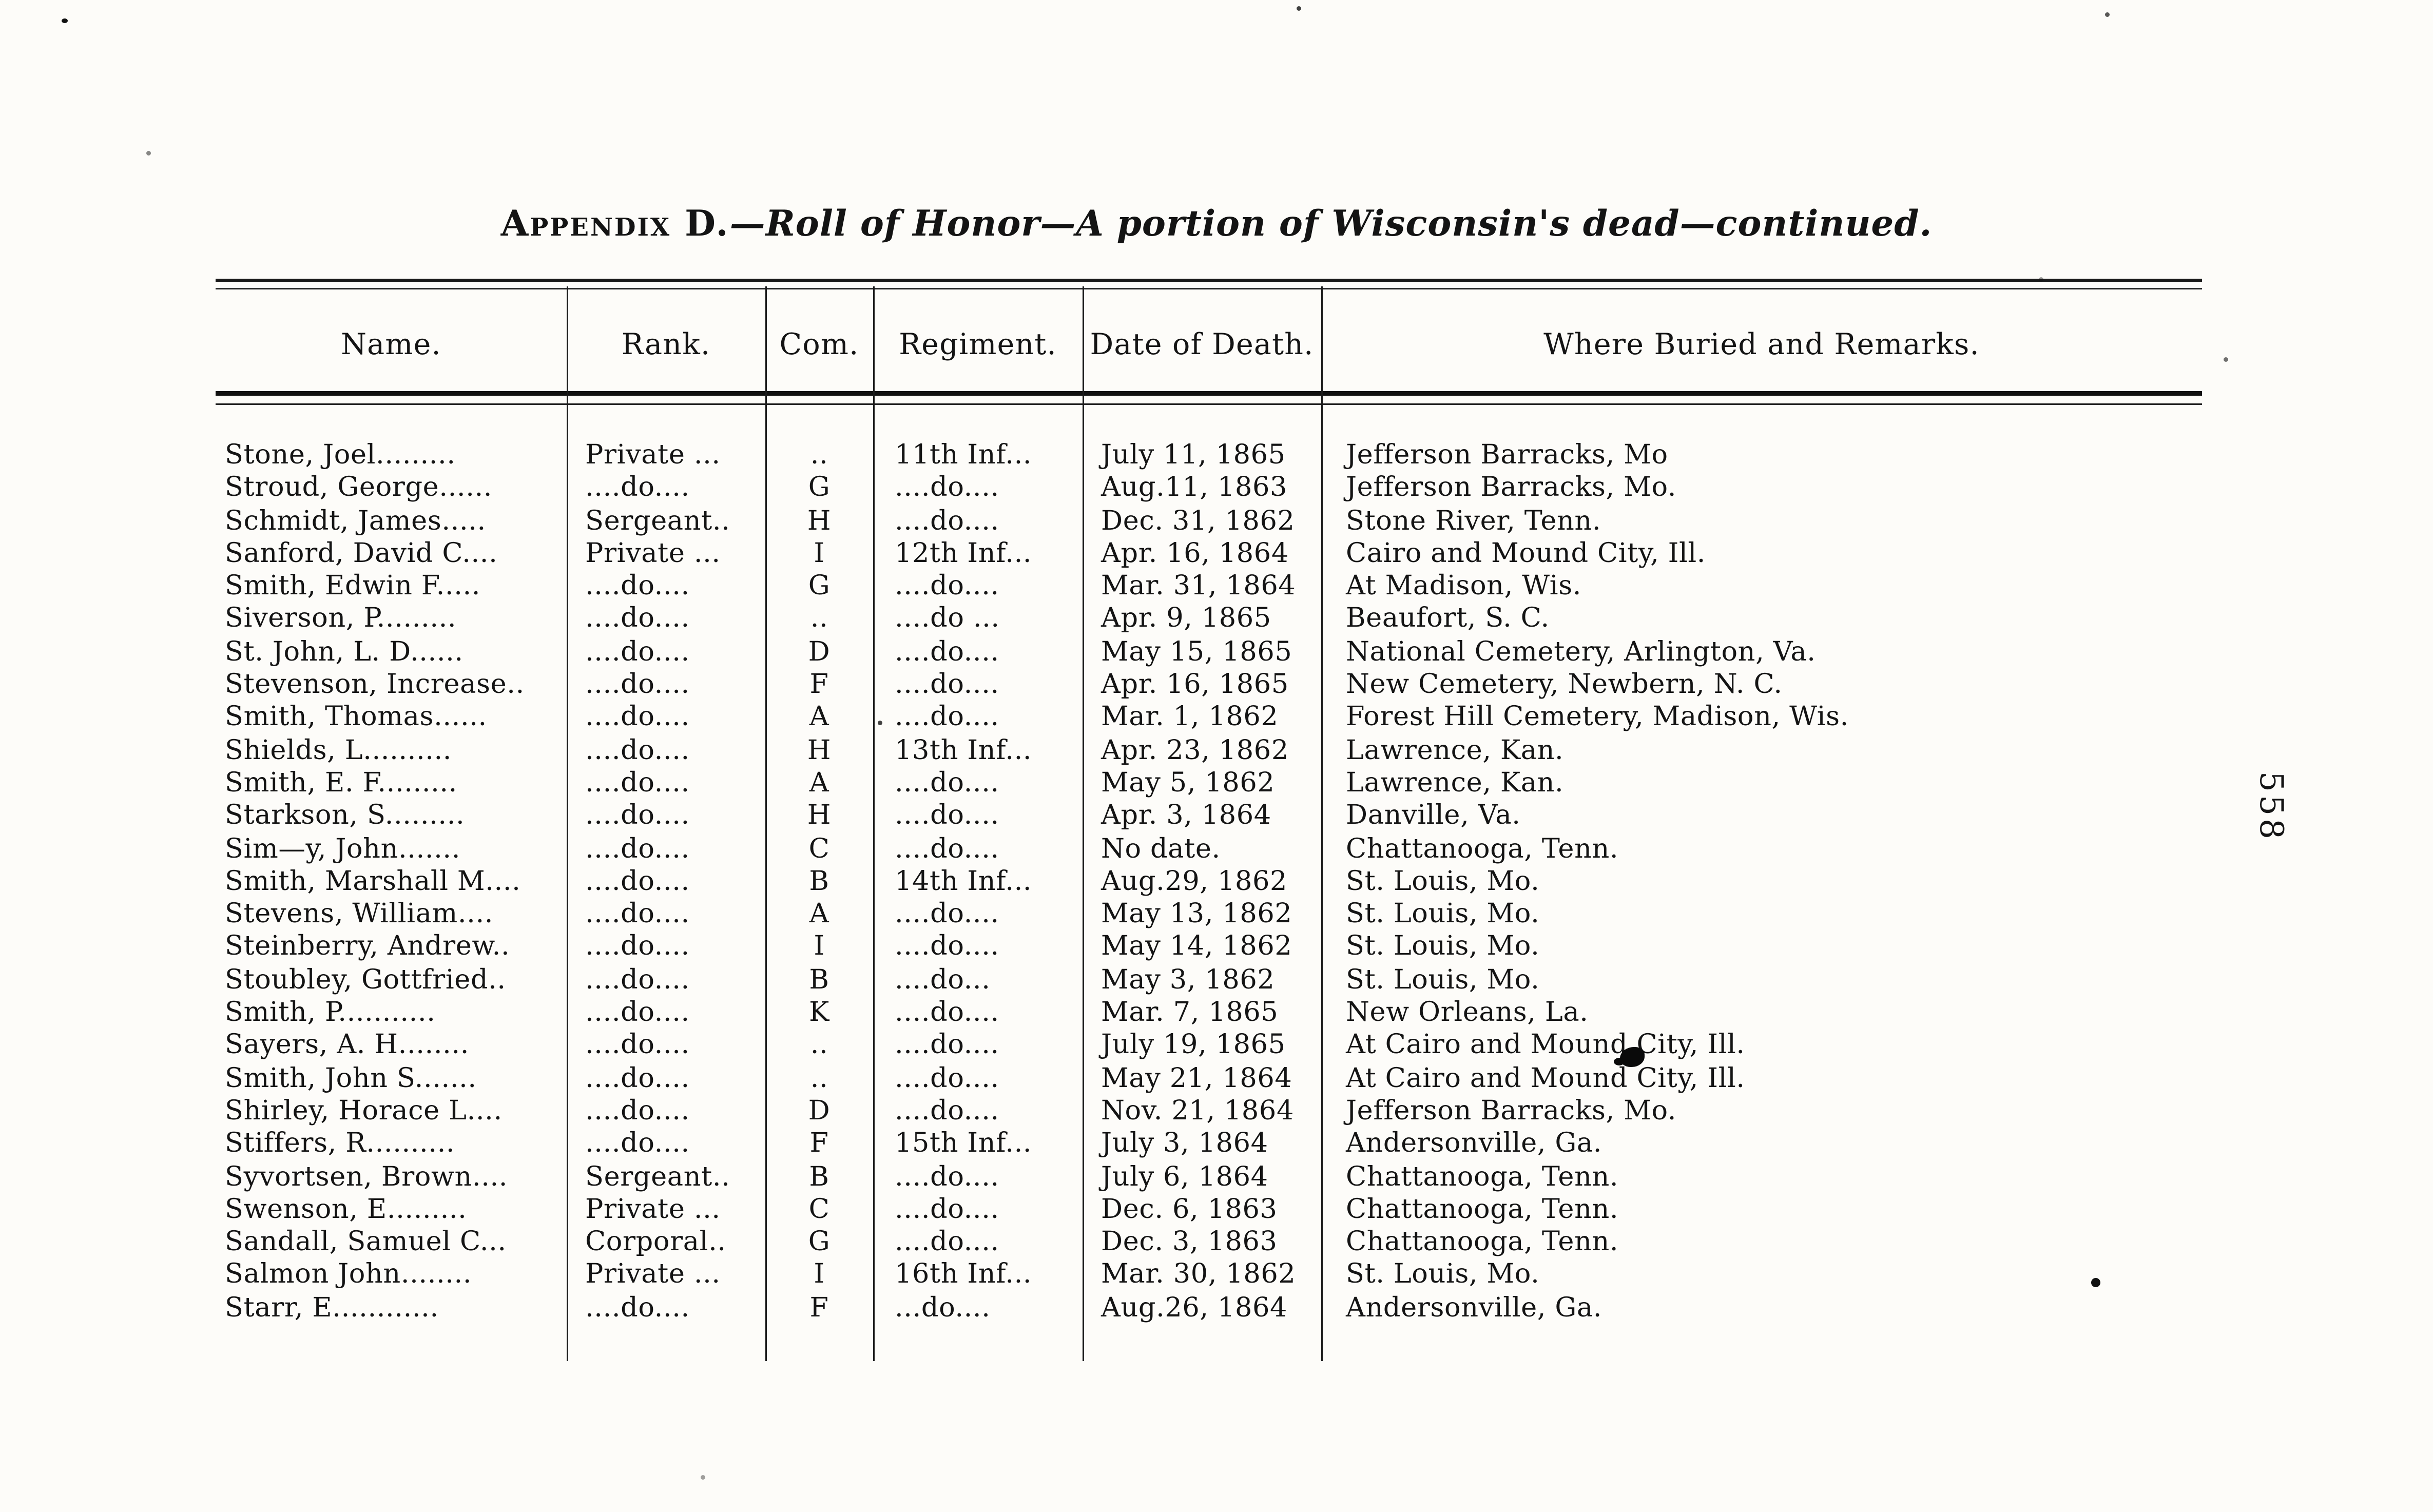 Image resolution: width=2433 pixels, height=1512 pixels. I want to click on title-rule, so click(1209, 284).